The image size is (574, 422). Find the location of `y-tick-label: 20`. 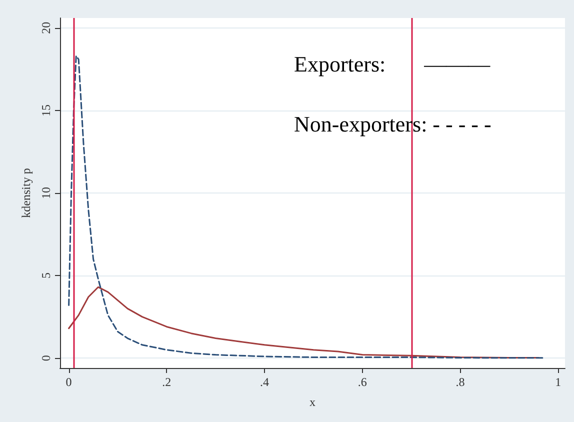

y-tick-label: 20 is located at coordinates (46, 28).